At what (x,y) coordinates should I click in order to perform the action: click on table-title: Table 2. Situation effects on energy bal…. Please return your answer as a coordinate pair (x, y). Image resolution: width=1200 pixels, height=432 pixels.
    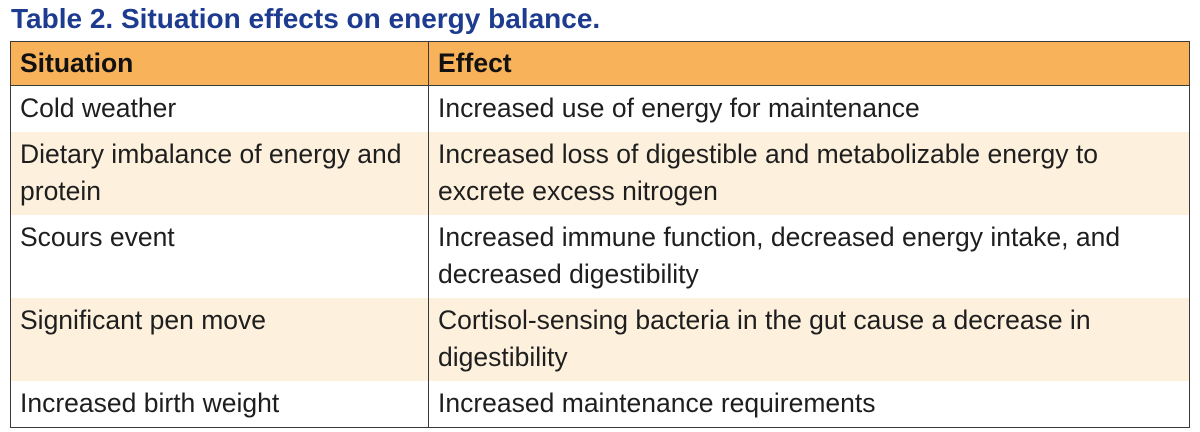
    Looking at the image, I should click on (306, 18).